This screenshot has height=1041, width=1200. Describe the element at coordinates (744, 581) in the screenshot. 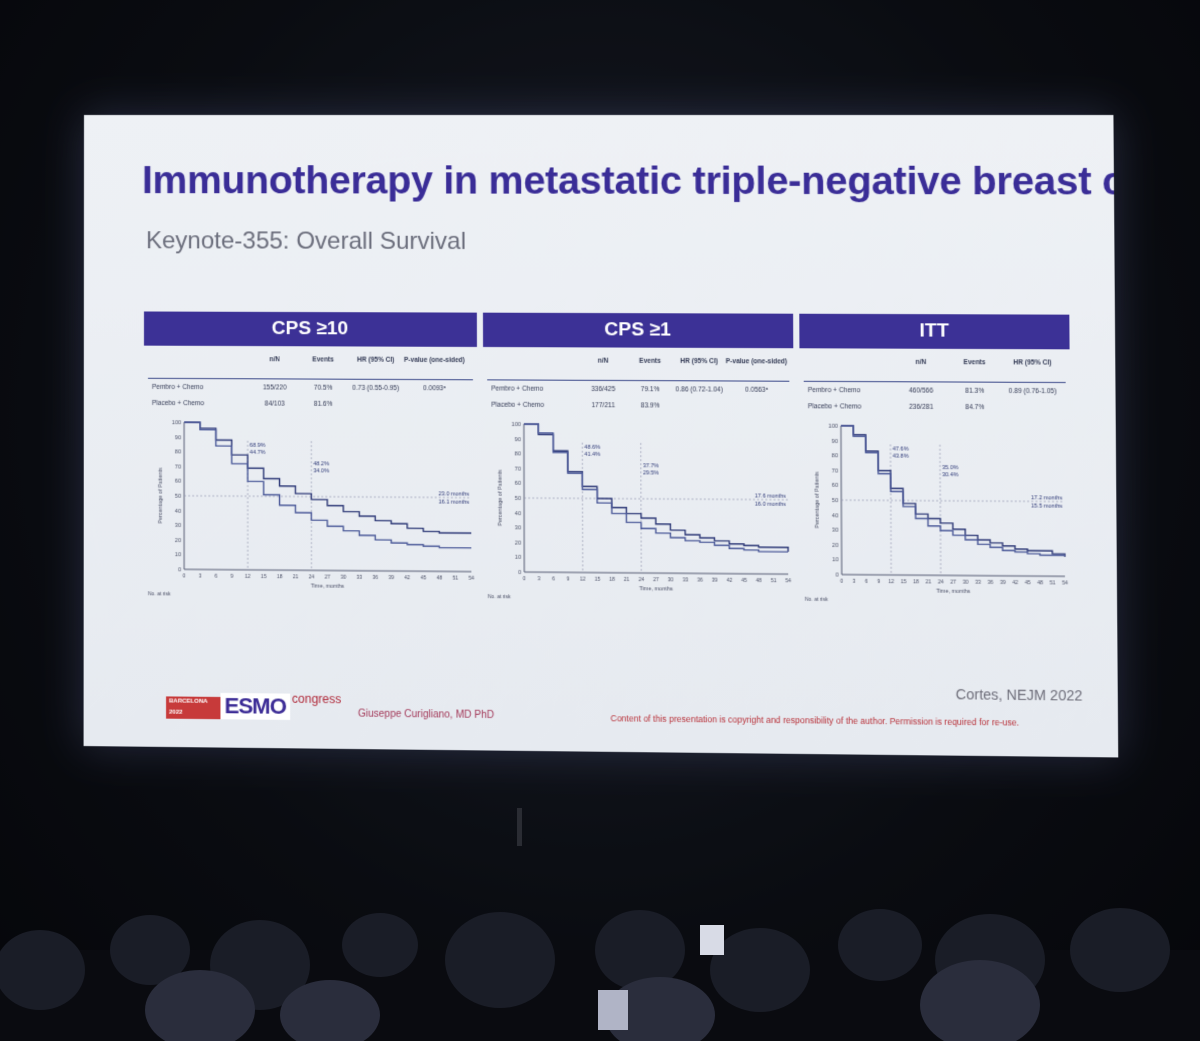

I see `x-tick-label: 45` at that location.